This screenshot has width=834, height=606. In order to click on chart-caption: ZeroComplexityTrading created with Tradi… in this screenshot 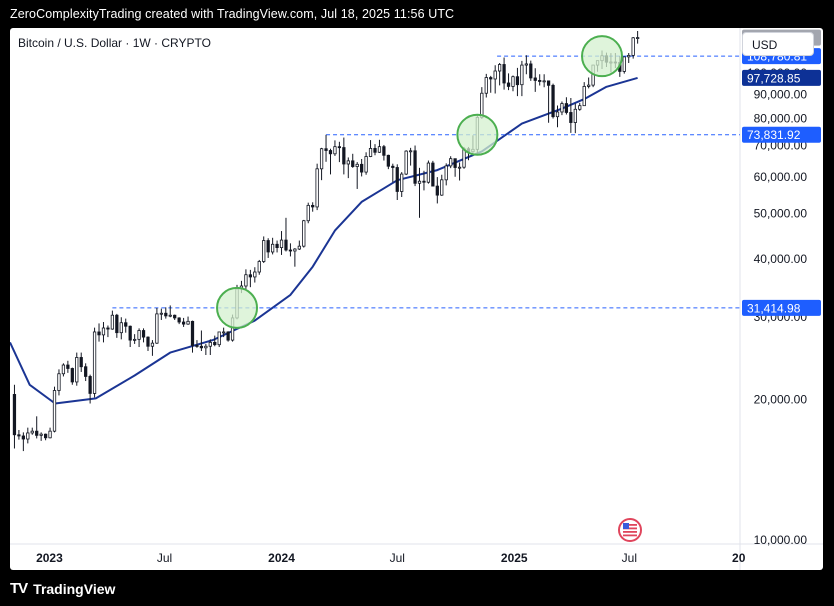, I will do `click(232, 14)`.